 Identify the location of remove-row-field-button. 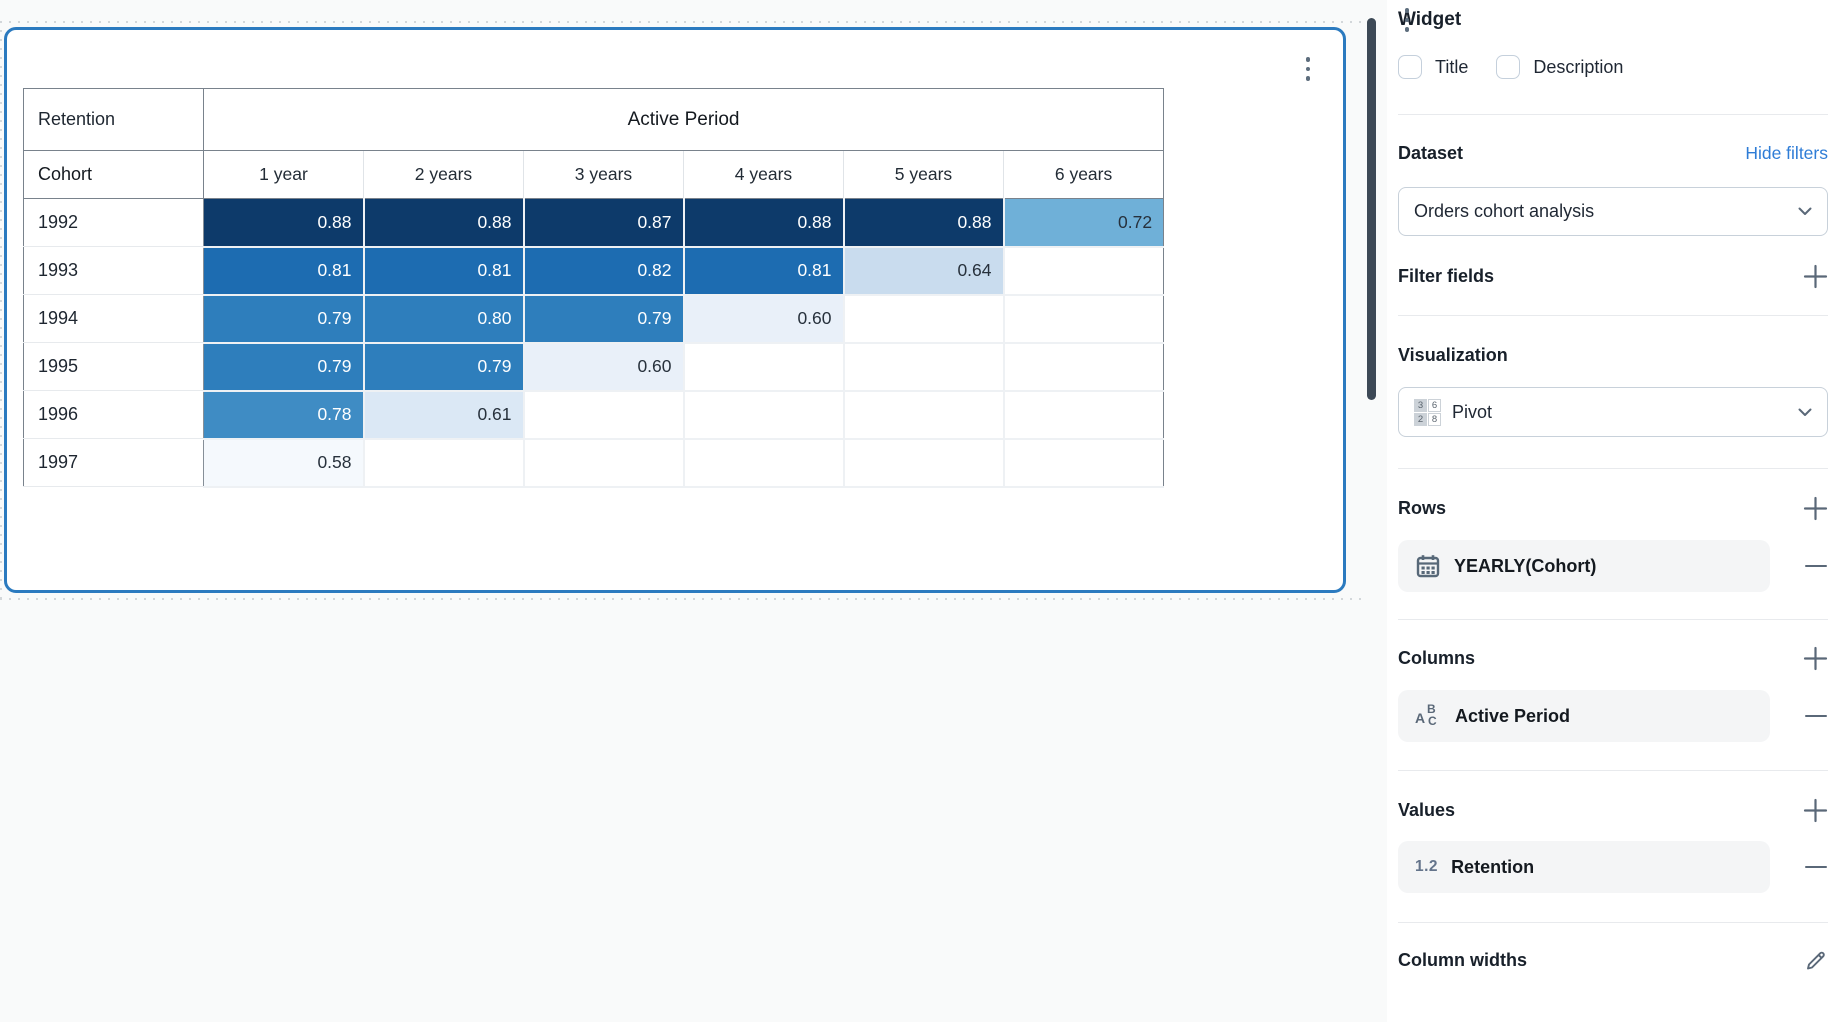
(1816, 566).